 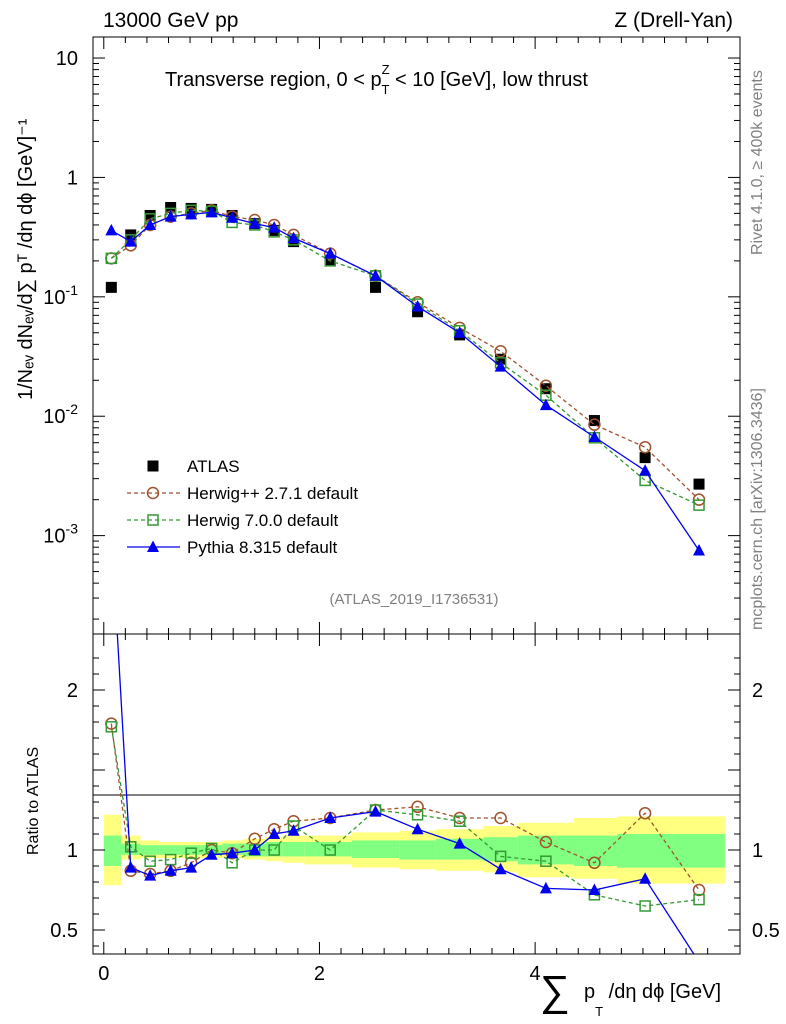 What do you see at coordinates (673, 20) in the screenshot?
I see `header-right: Z (Drell-Yan)` at bounding box center [673, 20].